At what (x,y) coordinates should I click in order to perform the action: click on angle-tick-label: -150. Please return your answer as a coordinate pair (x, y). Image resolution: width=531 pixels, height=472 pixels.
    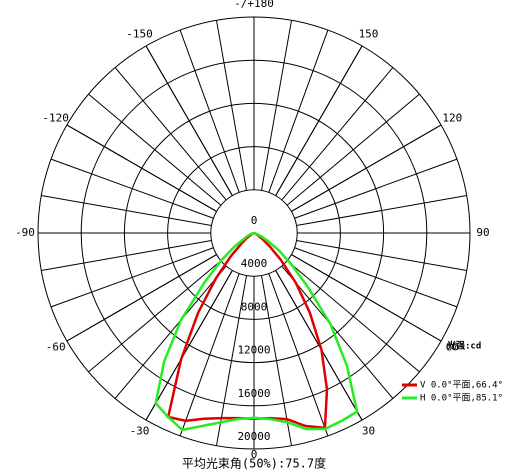
    Looking at the image, I should click on (139, 34).